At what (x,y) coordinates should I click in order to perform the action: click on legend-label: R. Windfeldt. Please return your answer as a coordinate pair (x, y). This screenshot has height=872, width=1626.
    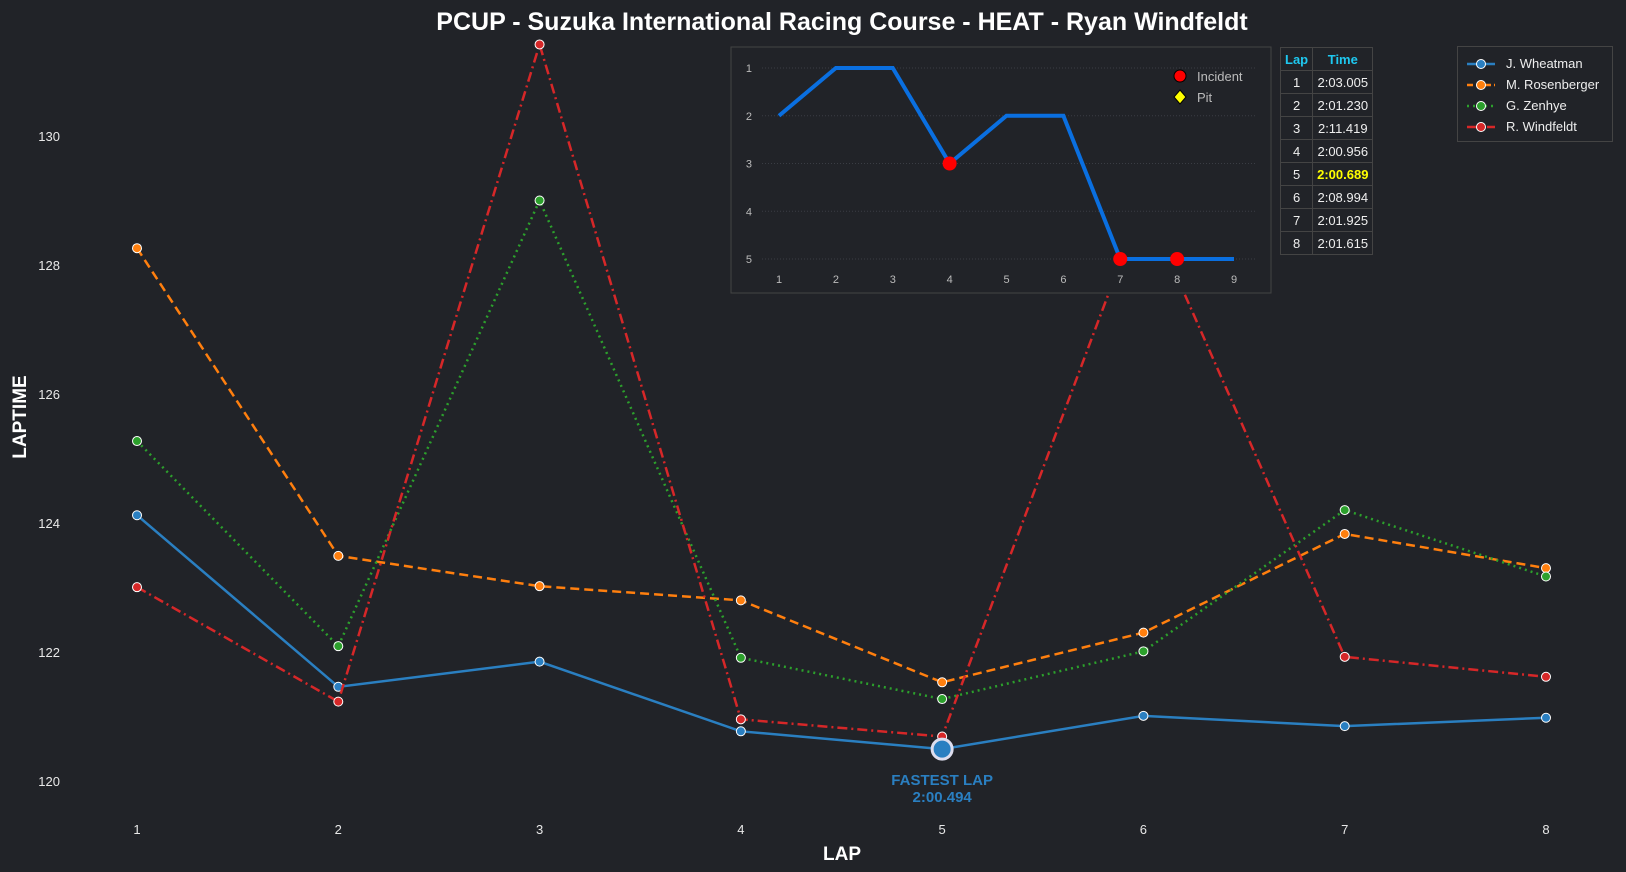
    Looking at the image, I should click on (1541, 126).